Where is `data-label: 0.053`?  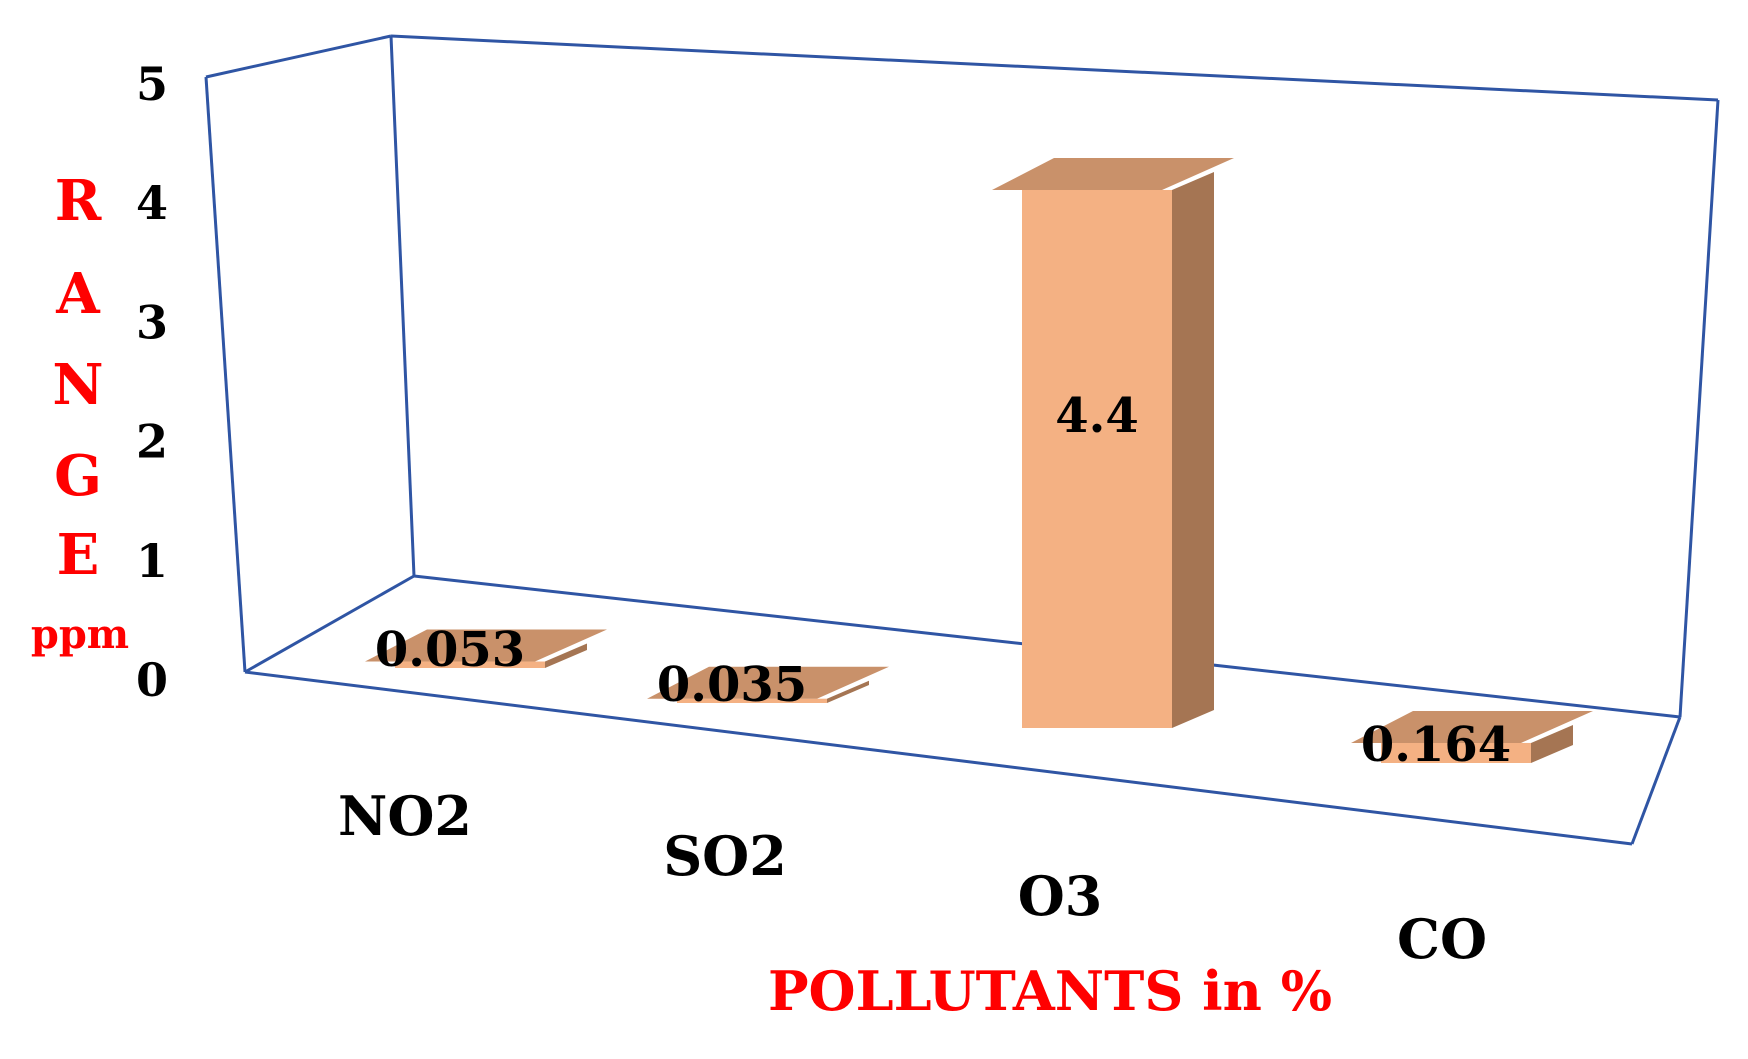
data-label: 0.053 is located at coordinates (450, 650).